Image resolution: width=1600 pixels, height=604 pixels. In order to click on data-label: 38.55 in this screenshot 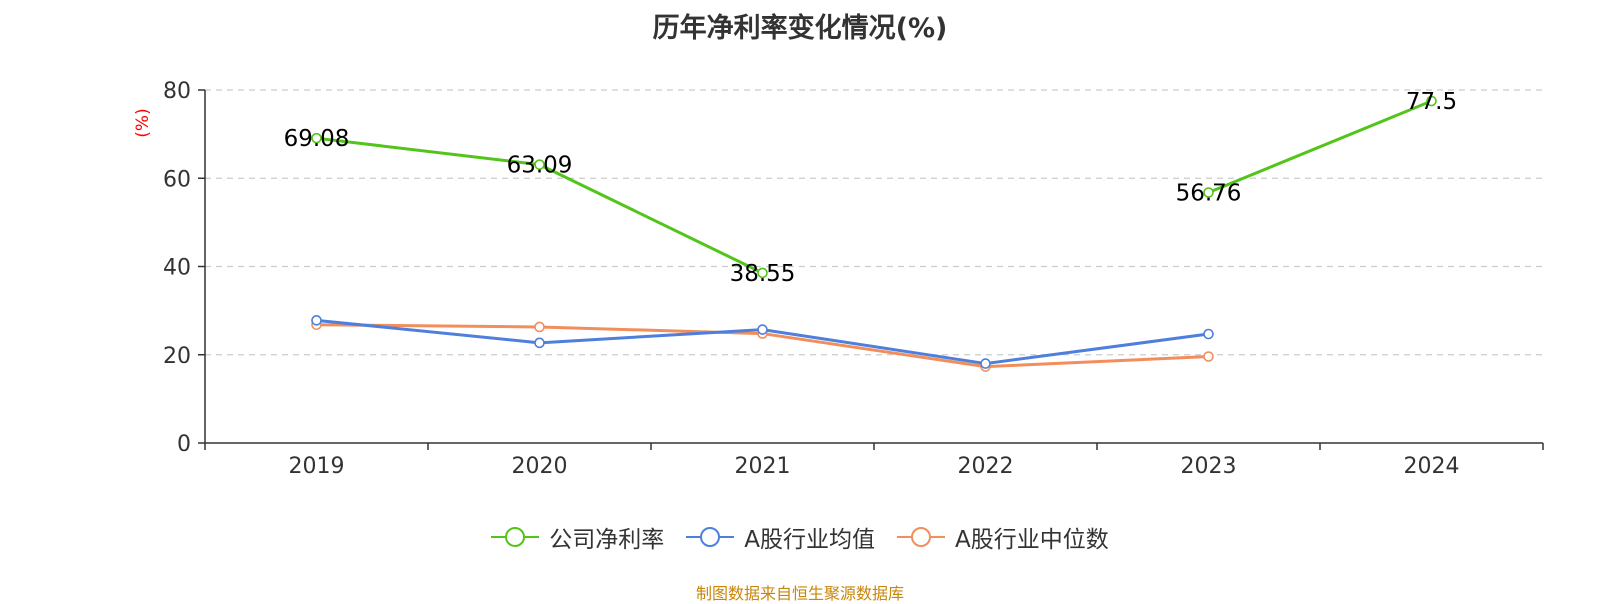, I will do `click(763, 274)`.